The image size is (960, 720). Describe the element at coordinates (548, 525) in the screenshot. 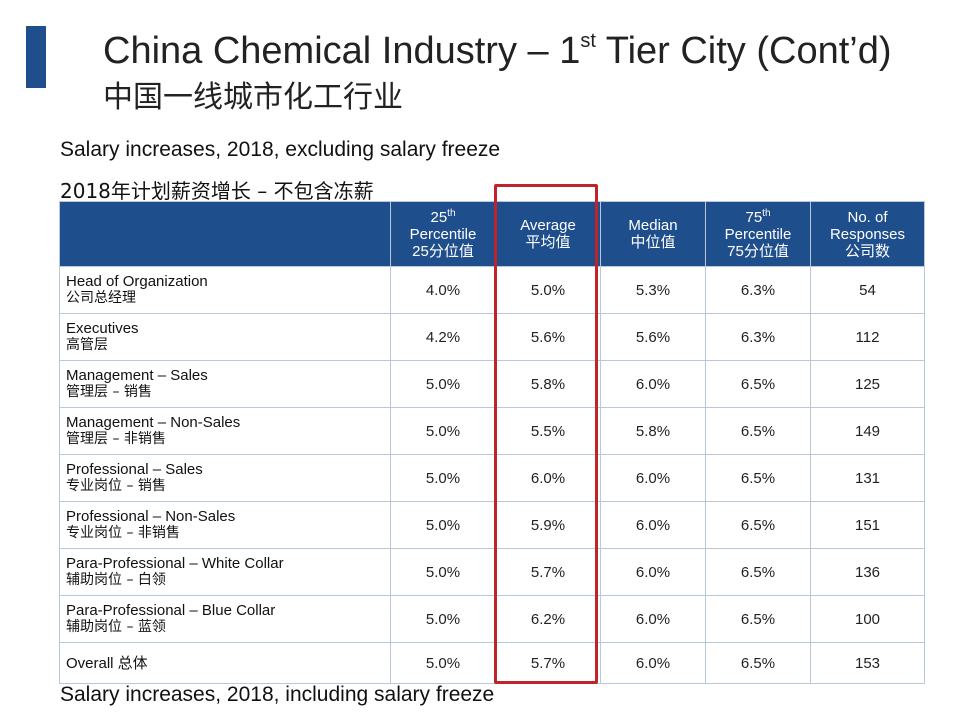

I see `average-cell: 5.9%` at that location.